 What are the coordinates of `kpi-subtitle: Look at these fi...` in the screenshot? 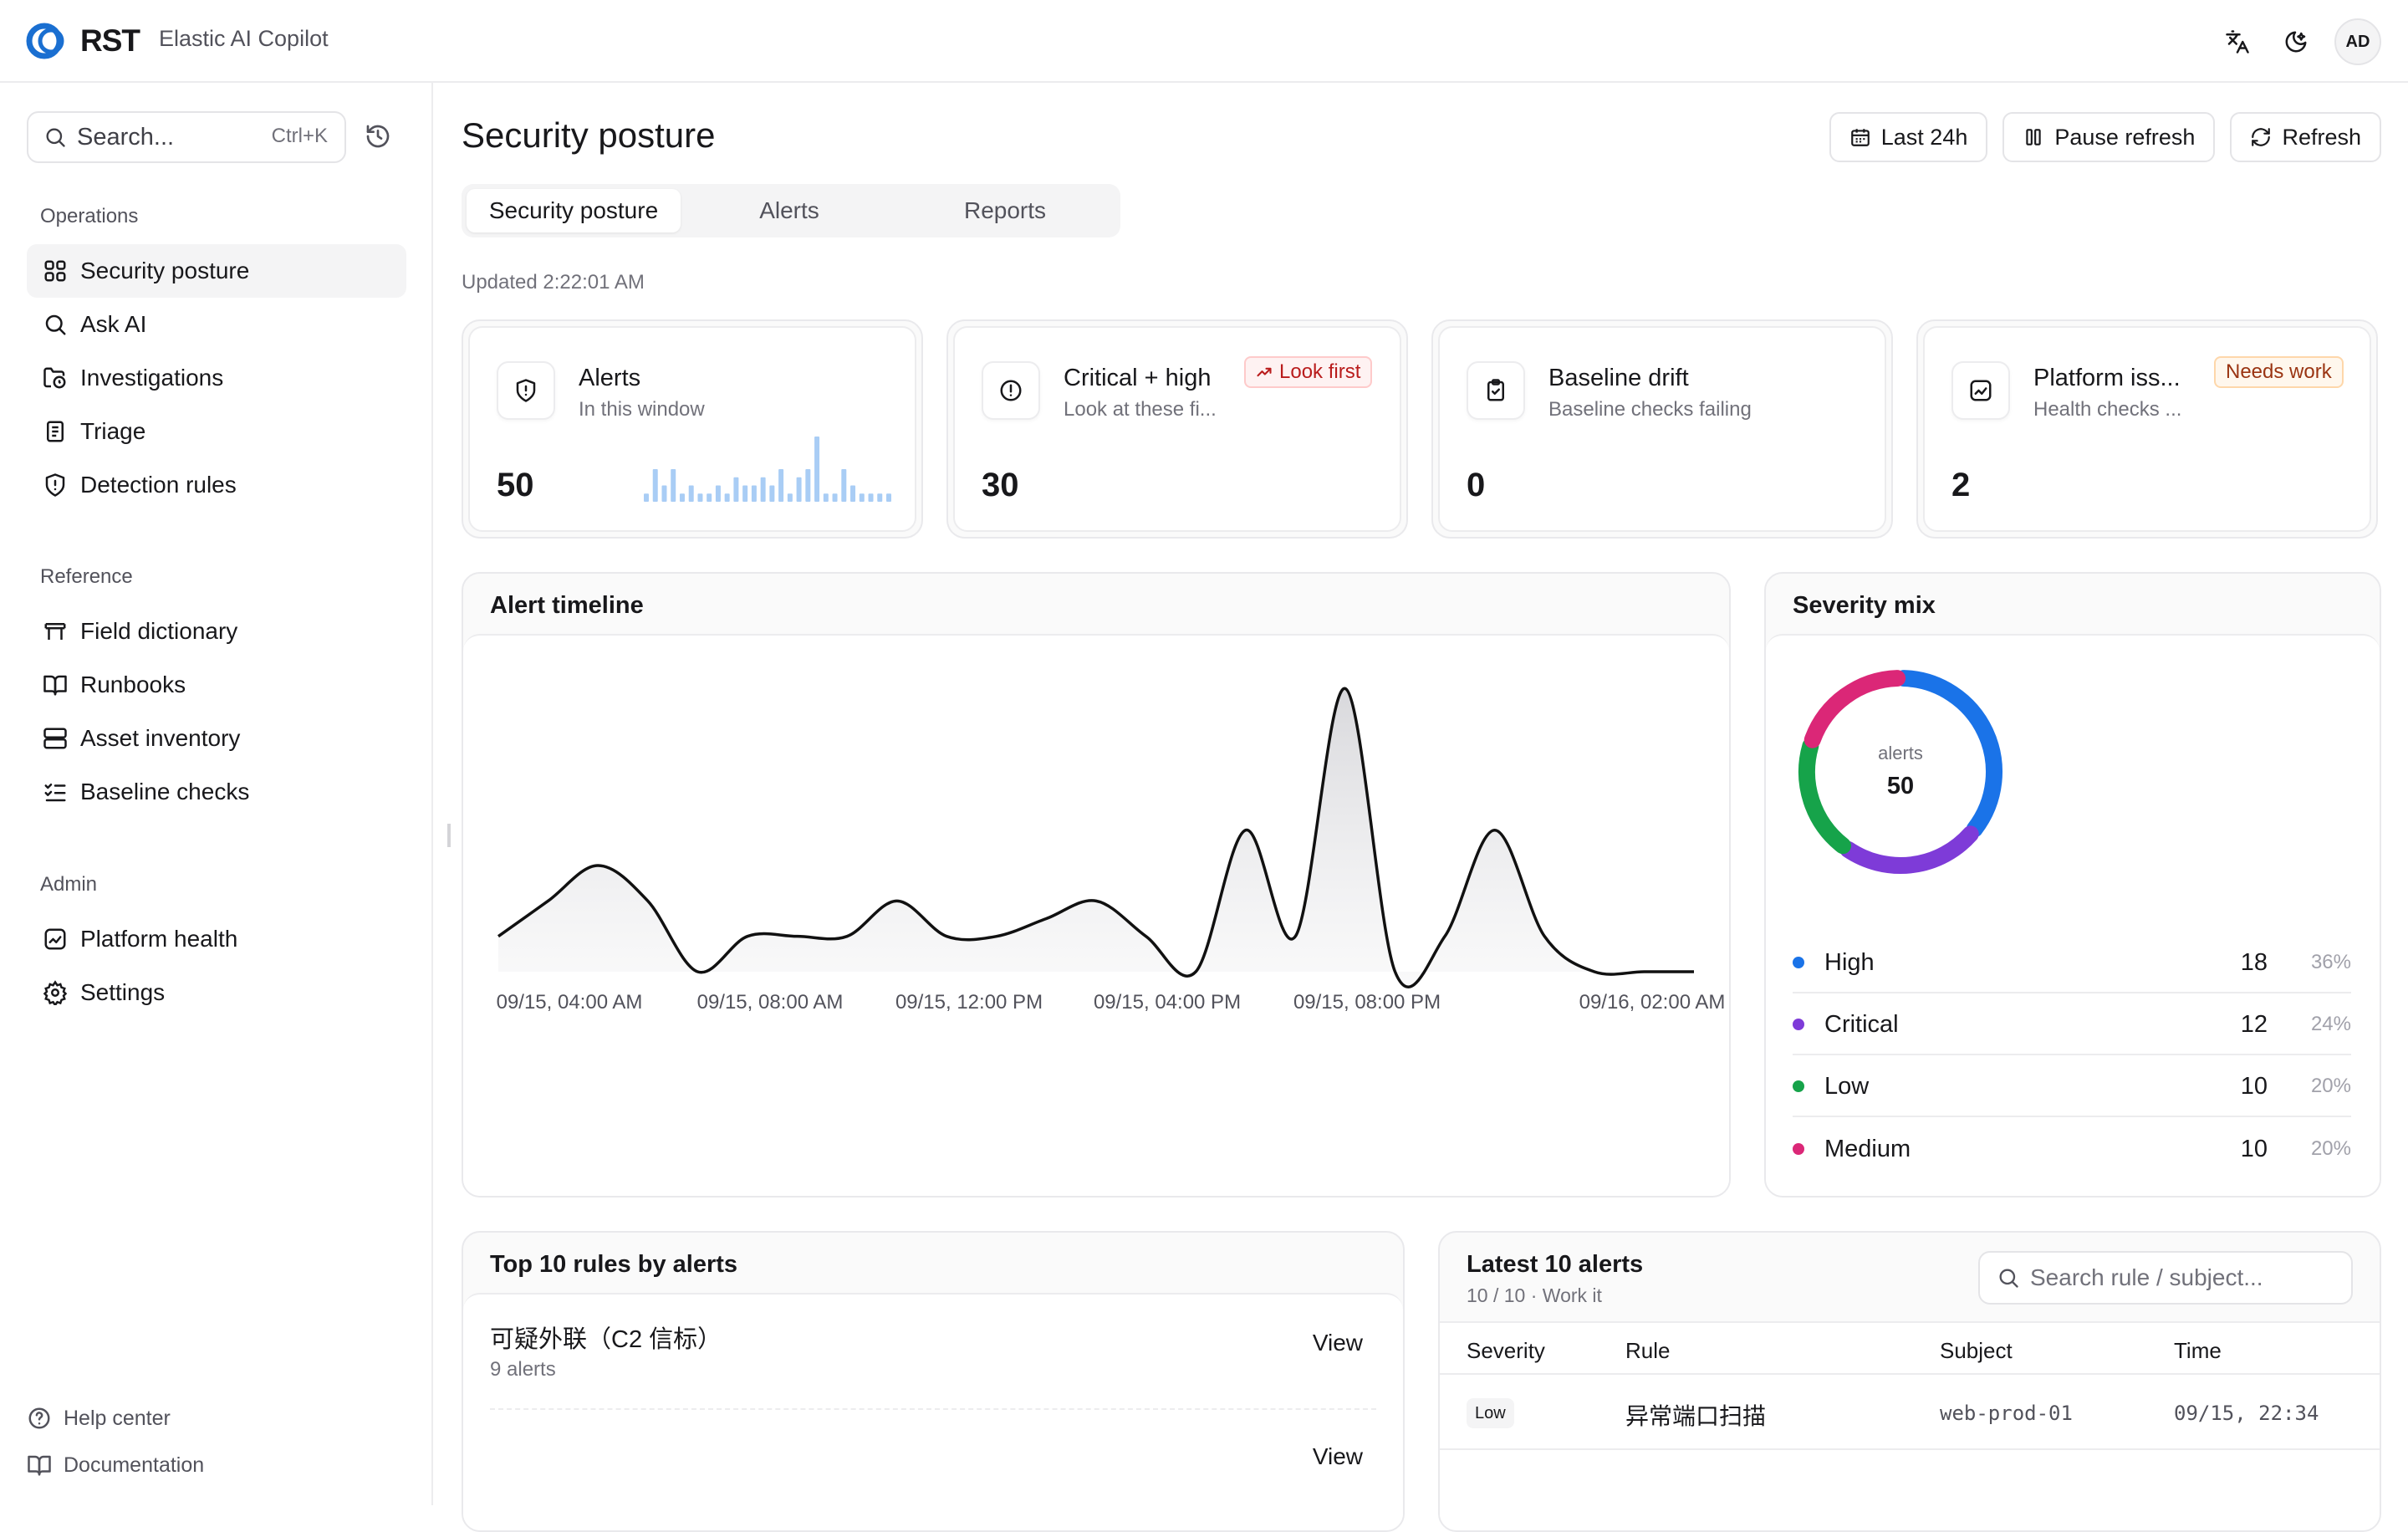 It's located at (1140, 409).